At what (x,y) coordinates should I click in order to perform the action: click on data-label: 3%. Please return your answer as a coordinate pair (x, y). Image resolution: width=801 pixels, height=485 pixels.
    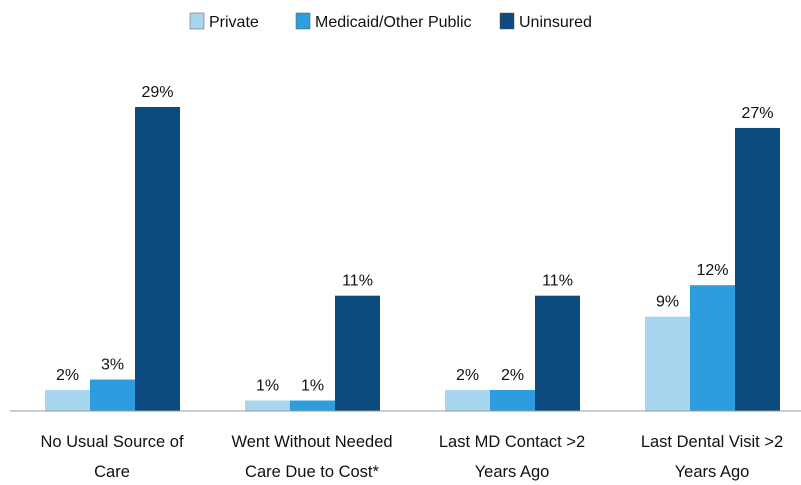
    Looking at the image, I should click on (112, 365).